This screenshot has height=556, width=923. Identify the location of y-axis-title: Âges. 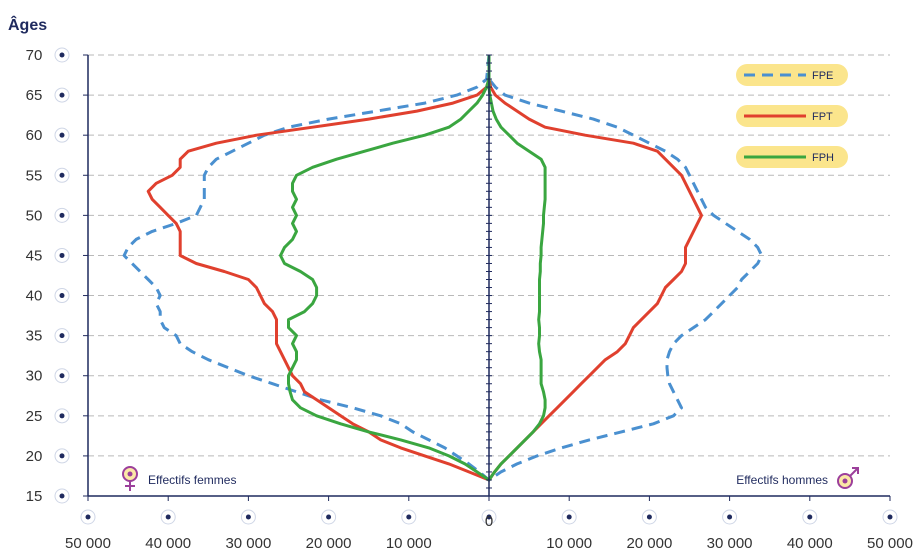
(27, 24).